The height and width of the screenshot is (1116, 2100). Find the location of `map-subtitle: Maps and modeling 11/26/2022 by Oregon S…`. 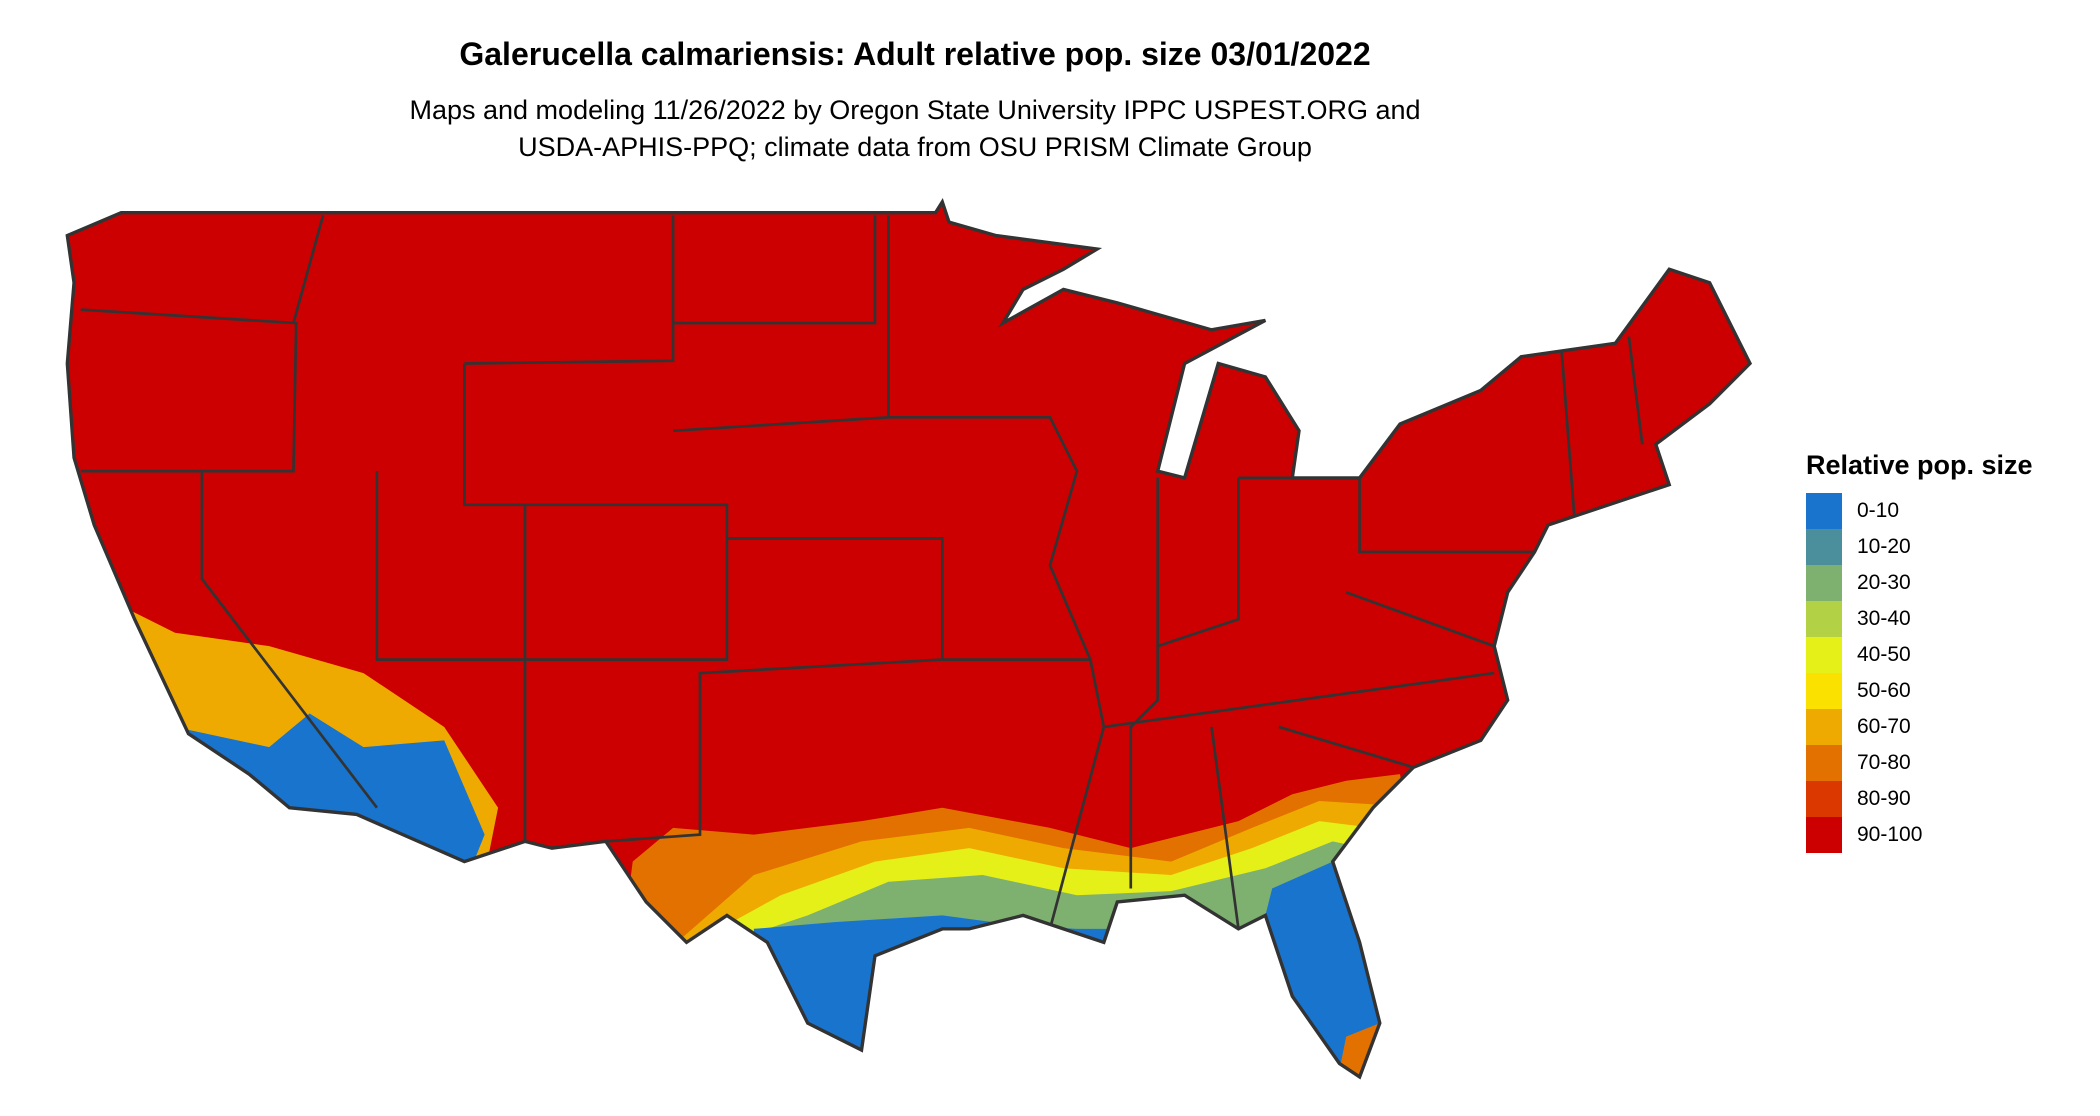

map-subtitle: Maps and modeling 11/26/2022 by Oregon S… is located at coordinates (915, 129).